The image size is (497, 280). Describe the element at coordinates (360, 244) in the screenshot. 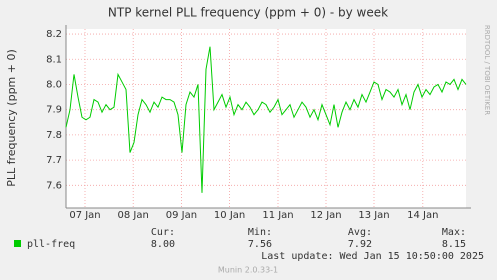

I see `legend-stat: 7.92` at that location.